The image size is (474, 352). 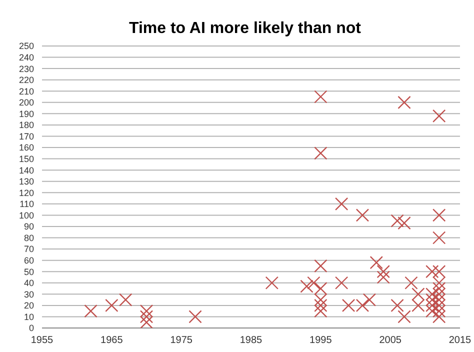 What do you see at coordinates (26, 193) in the screenshot?
I see `y-tick-label: 120` at bounding box center [26, 193].